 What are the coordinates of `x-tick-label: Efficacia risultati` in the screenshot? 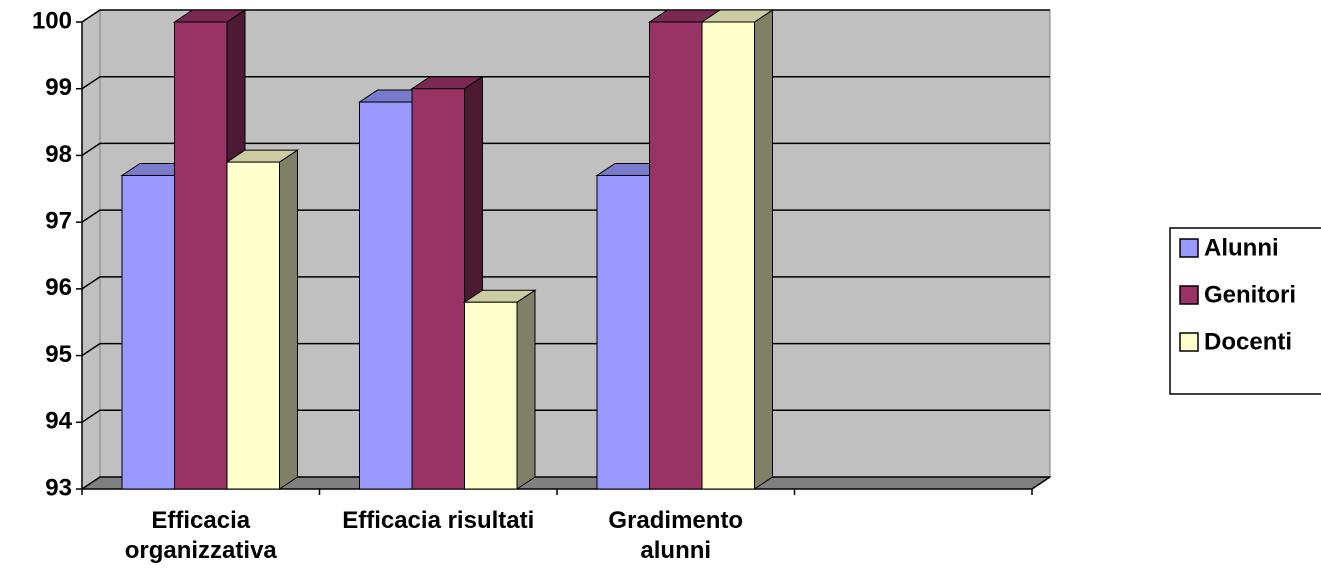 It's located at (438, 520).